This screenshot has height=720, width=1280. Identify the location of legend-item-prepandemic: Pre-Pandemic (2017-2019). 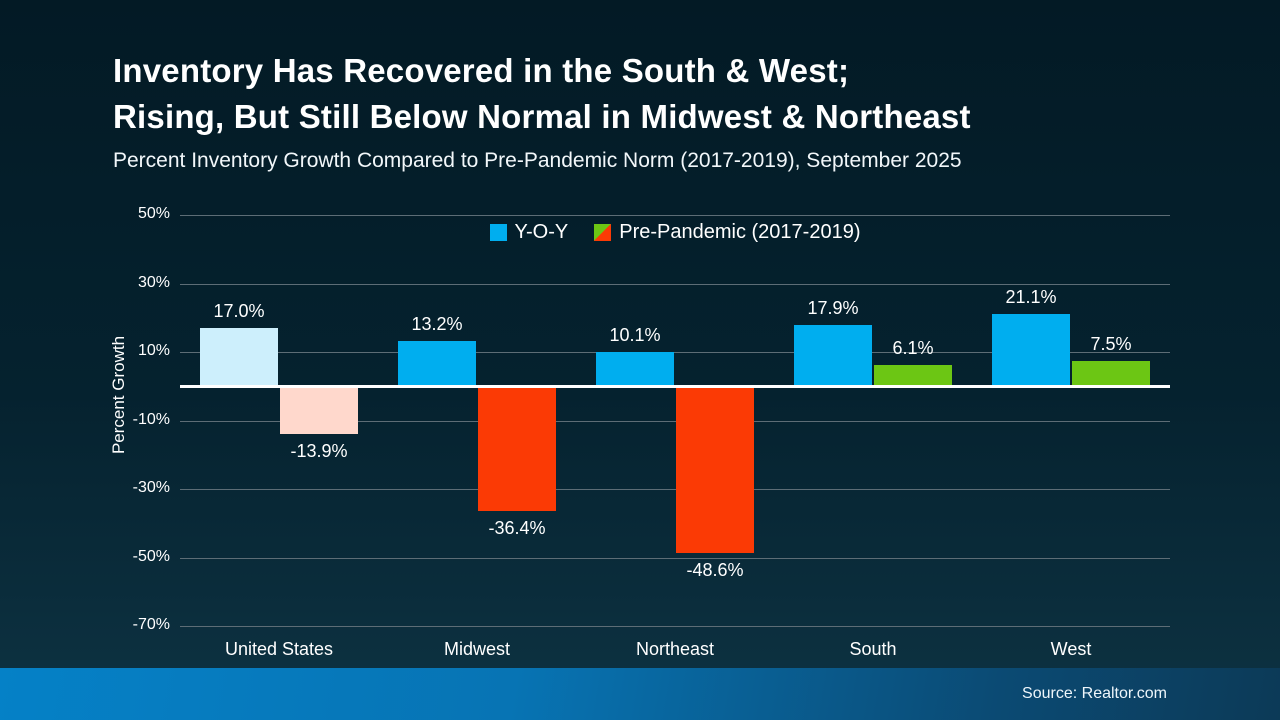
(727, 232).